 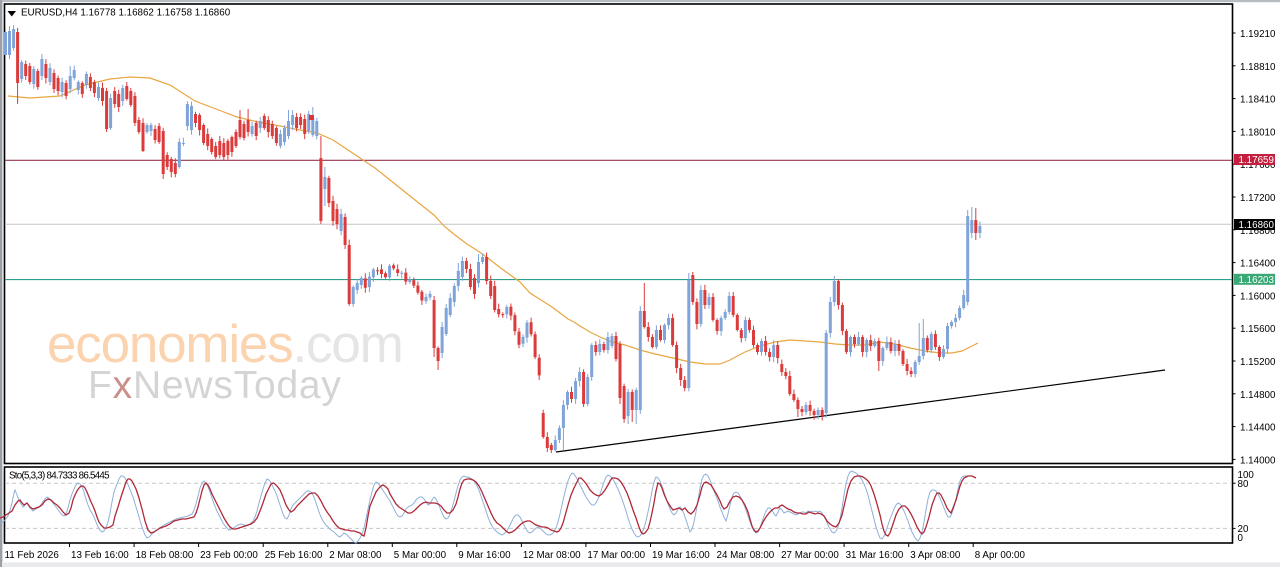 What do you see at coordinates (1258, 198) in the screenshot?
I see `svg-text: 1.17200` at bounding box center [1258, 198].